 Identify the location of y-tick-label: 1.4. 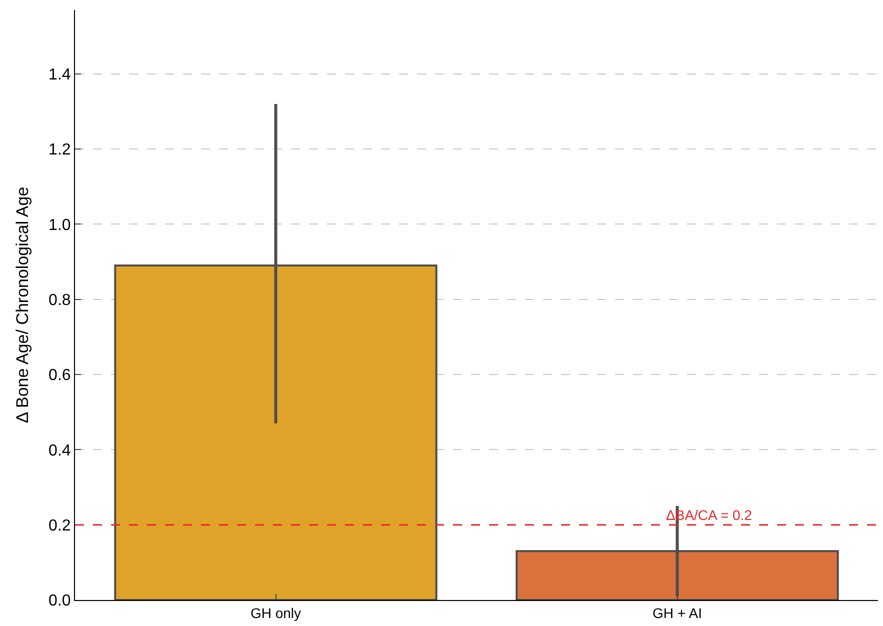
(59, 75).